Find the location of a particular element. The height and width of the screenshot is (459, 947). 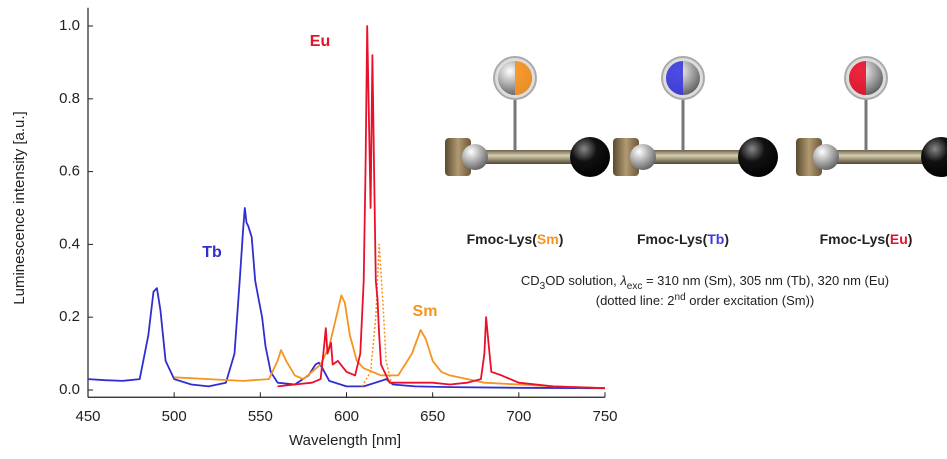

x-tick-label: 600 is located at coordinates (346, 416).